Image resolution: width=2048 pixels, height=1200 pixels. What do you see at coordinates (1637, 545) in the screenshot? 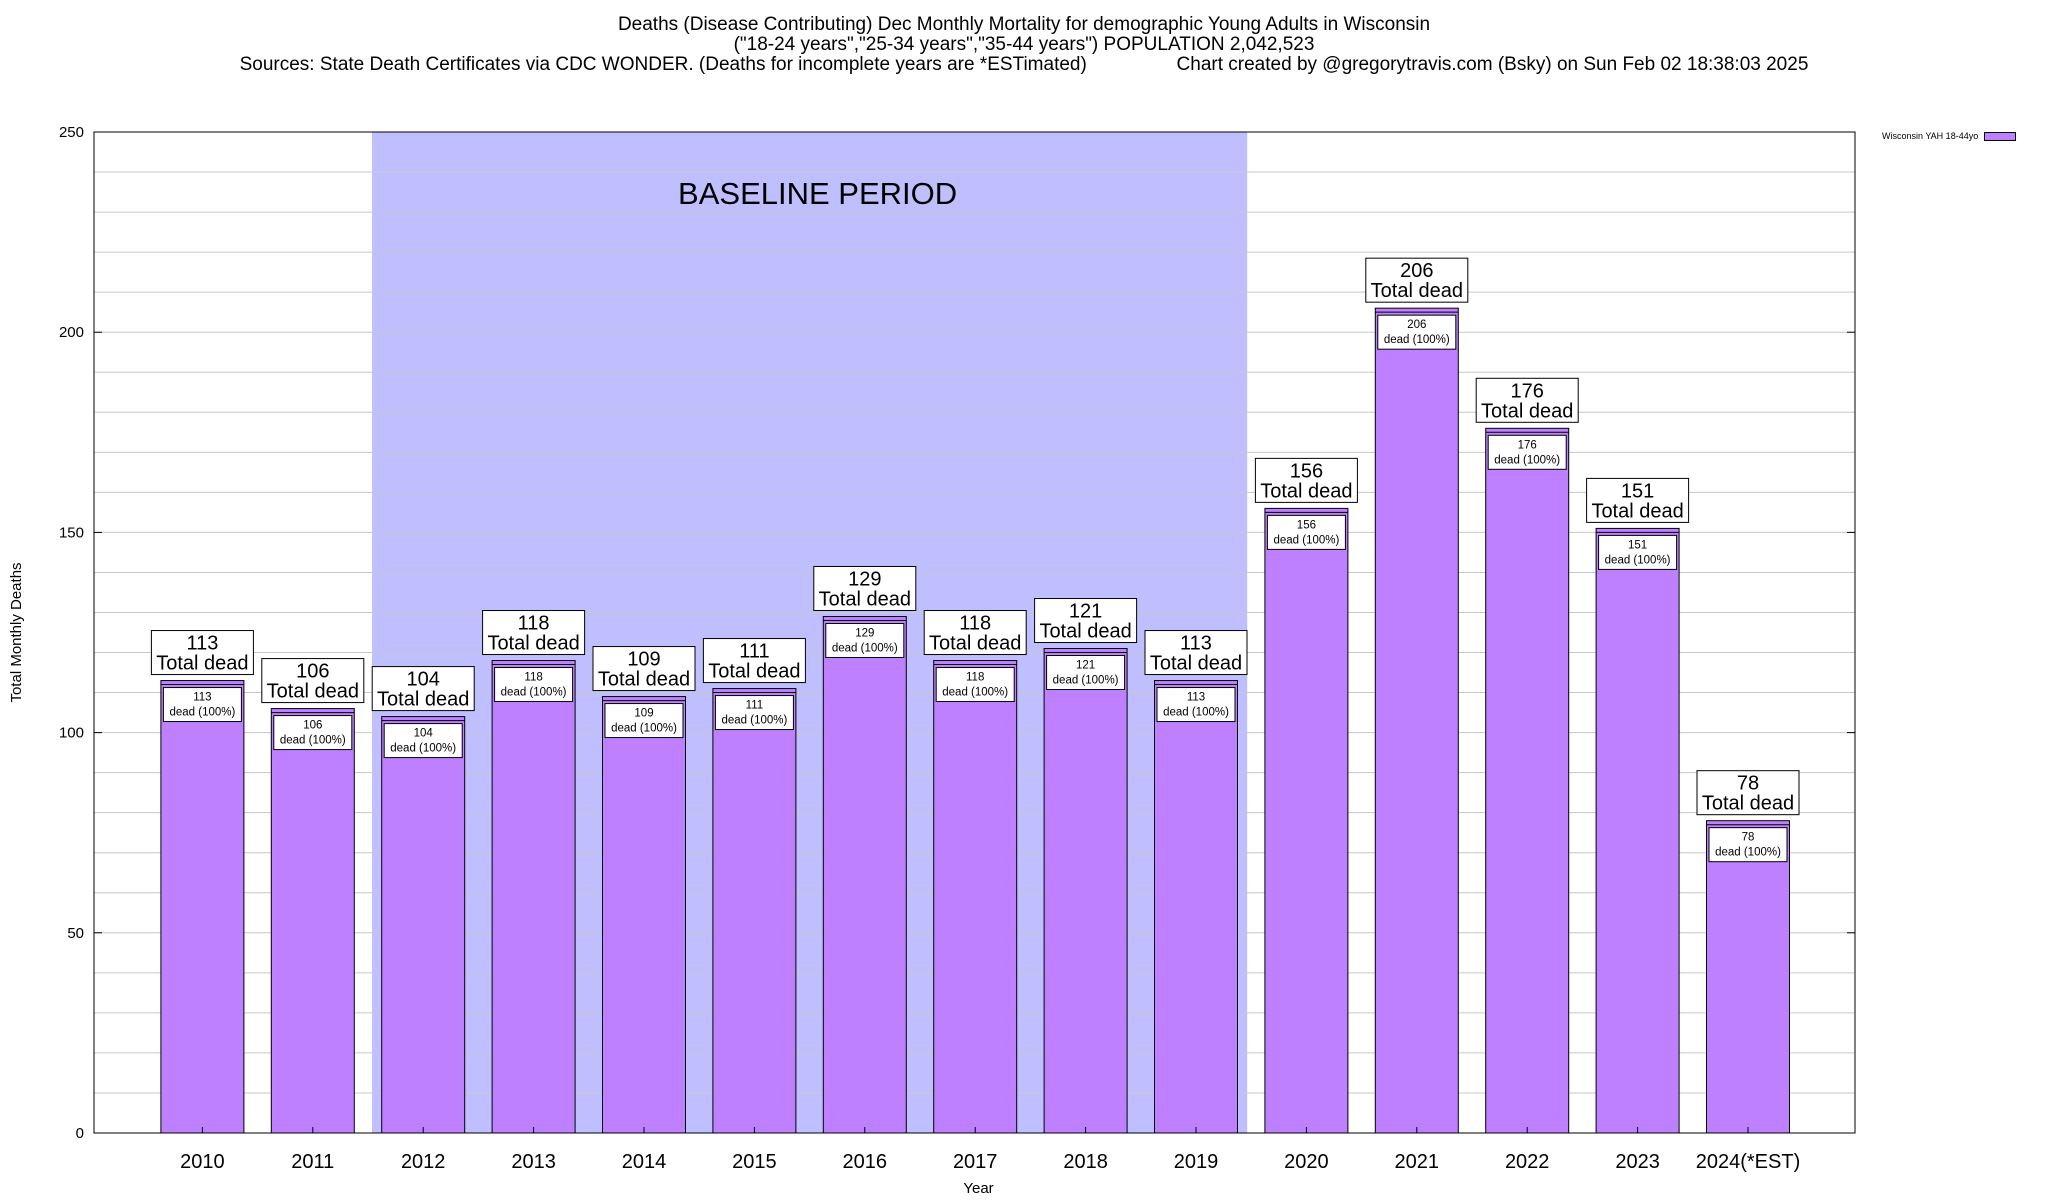
I see `inner-label-value: 151` at bounding box center [1637, 545].